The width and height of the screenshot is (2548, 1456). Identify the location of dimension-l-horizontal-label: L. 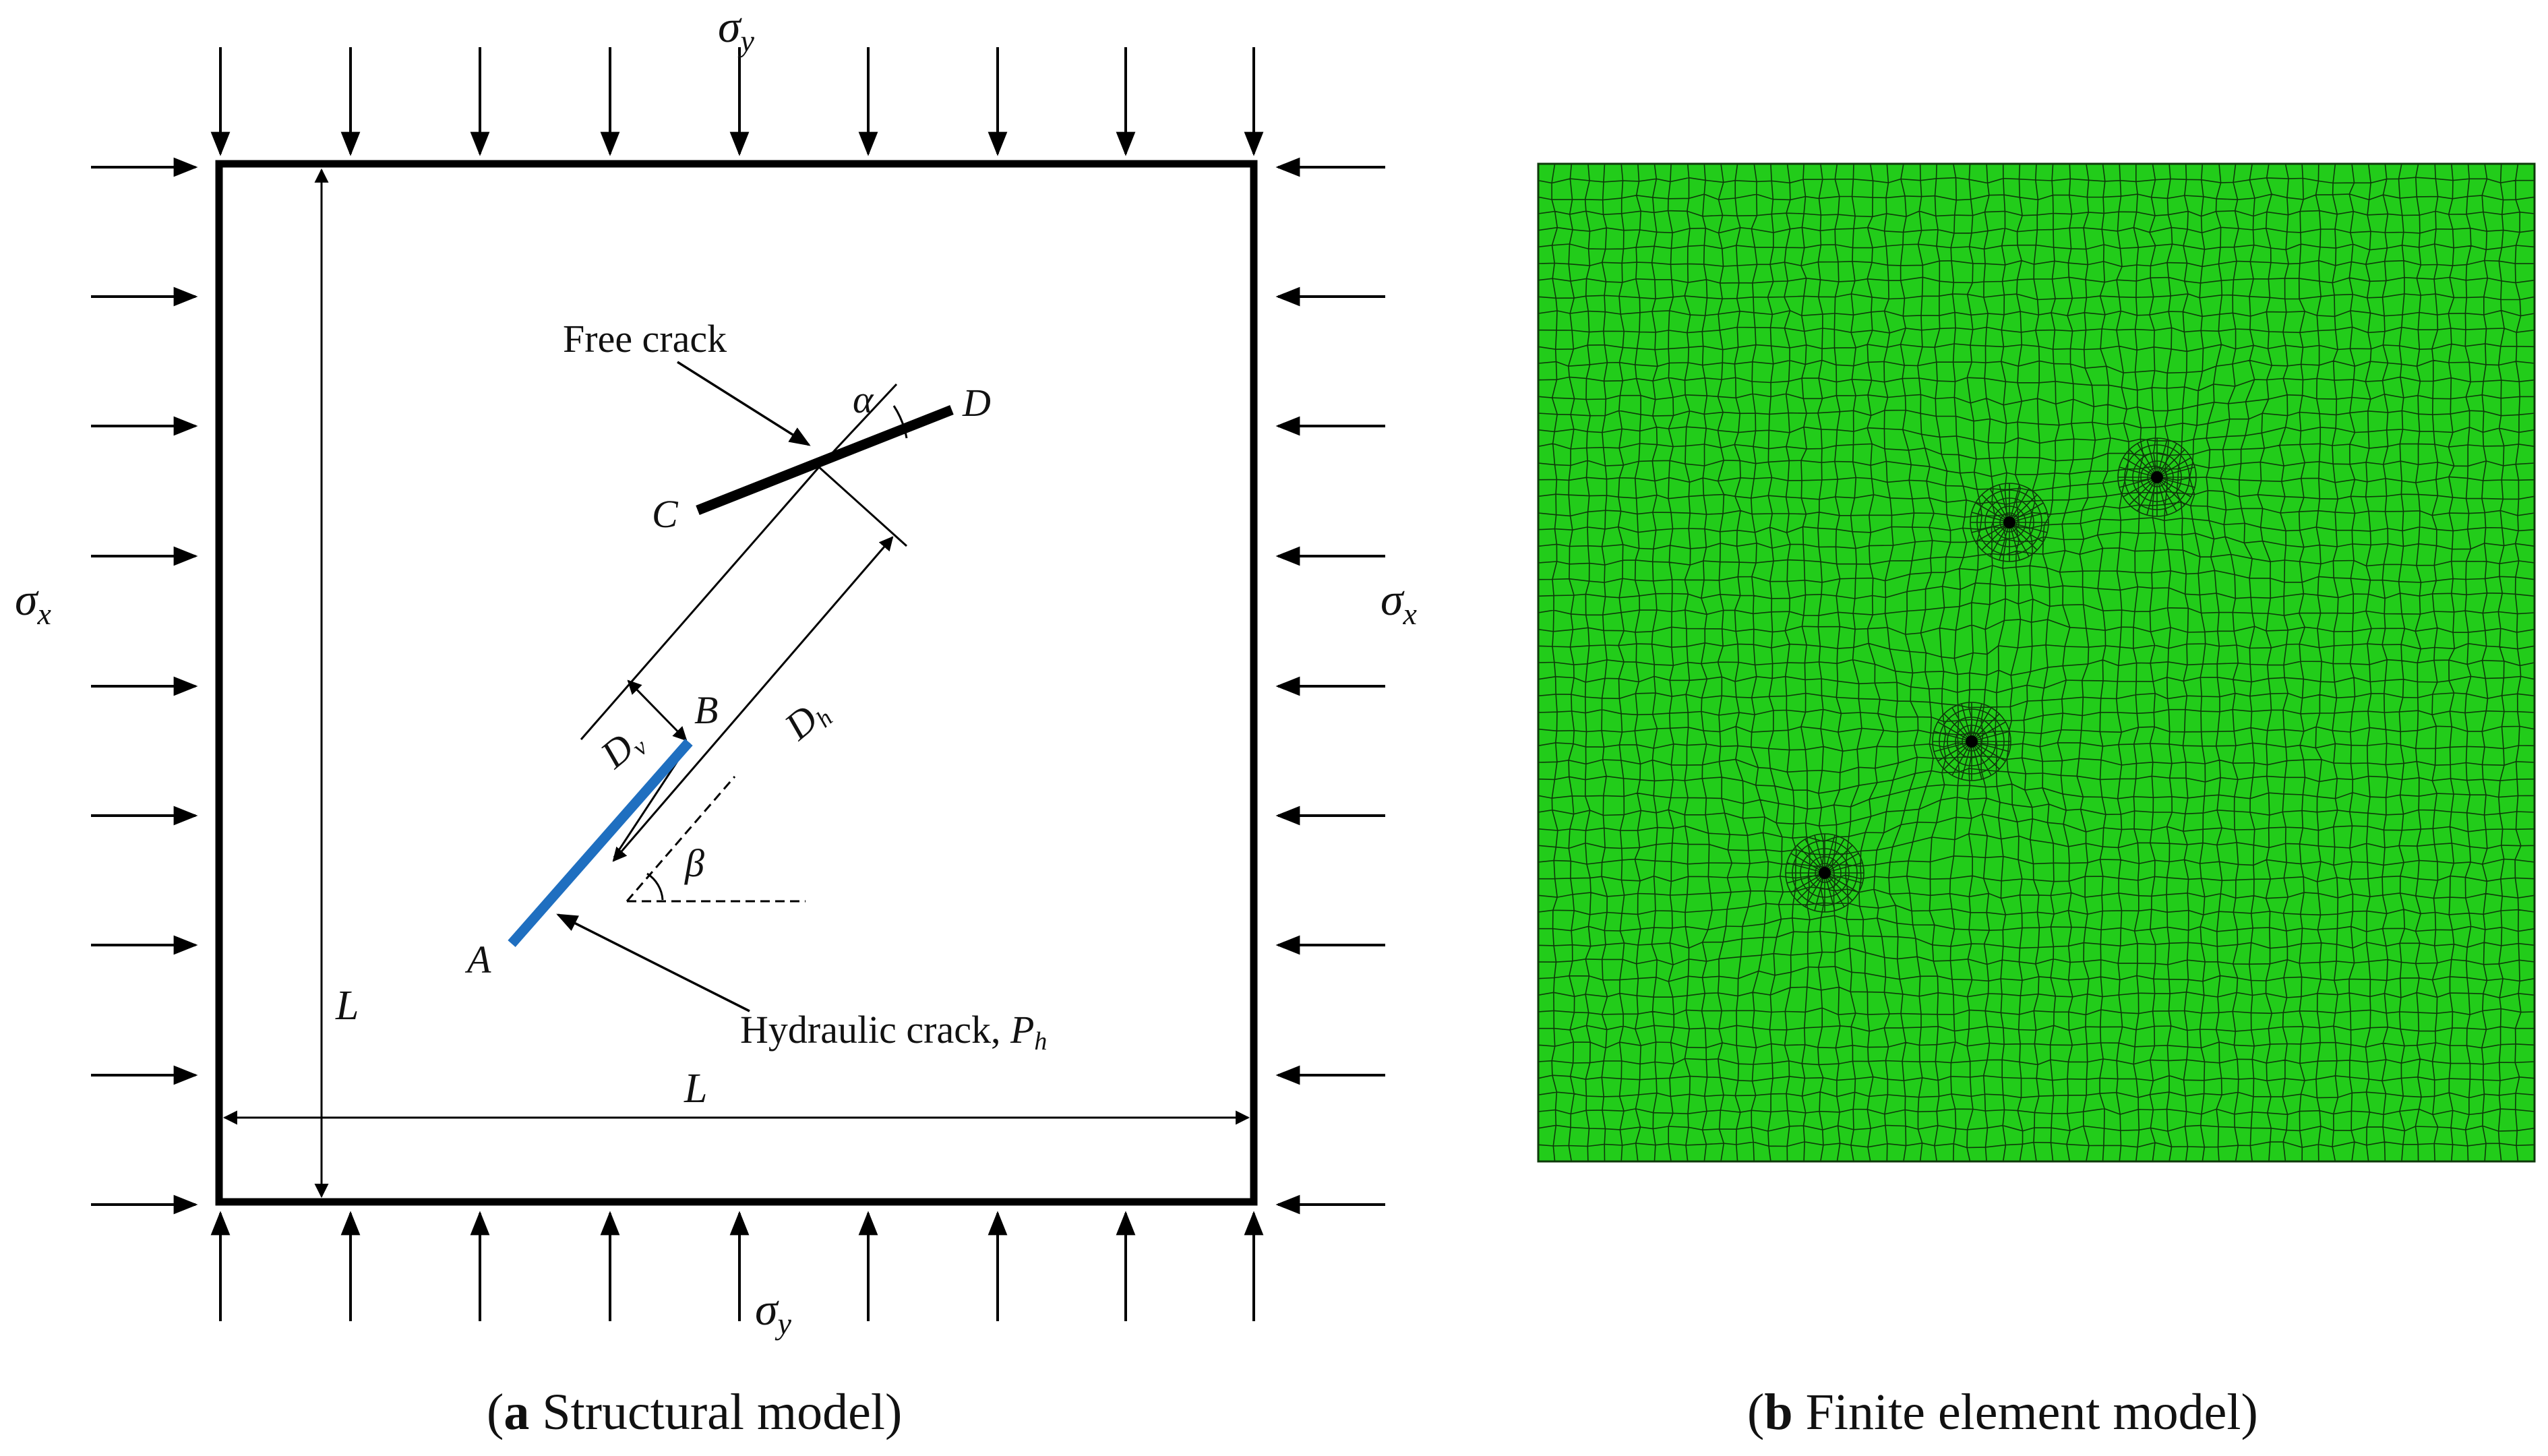
(695, 1089).